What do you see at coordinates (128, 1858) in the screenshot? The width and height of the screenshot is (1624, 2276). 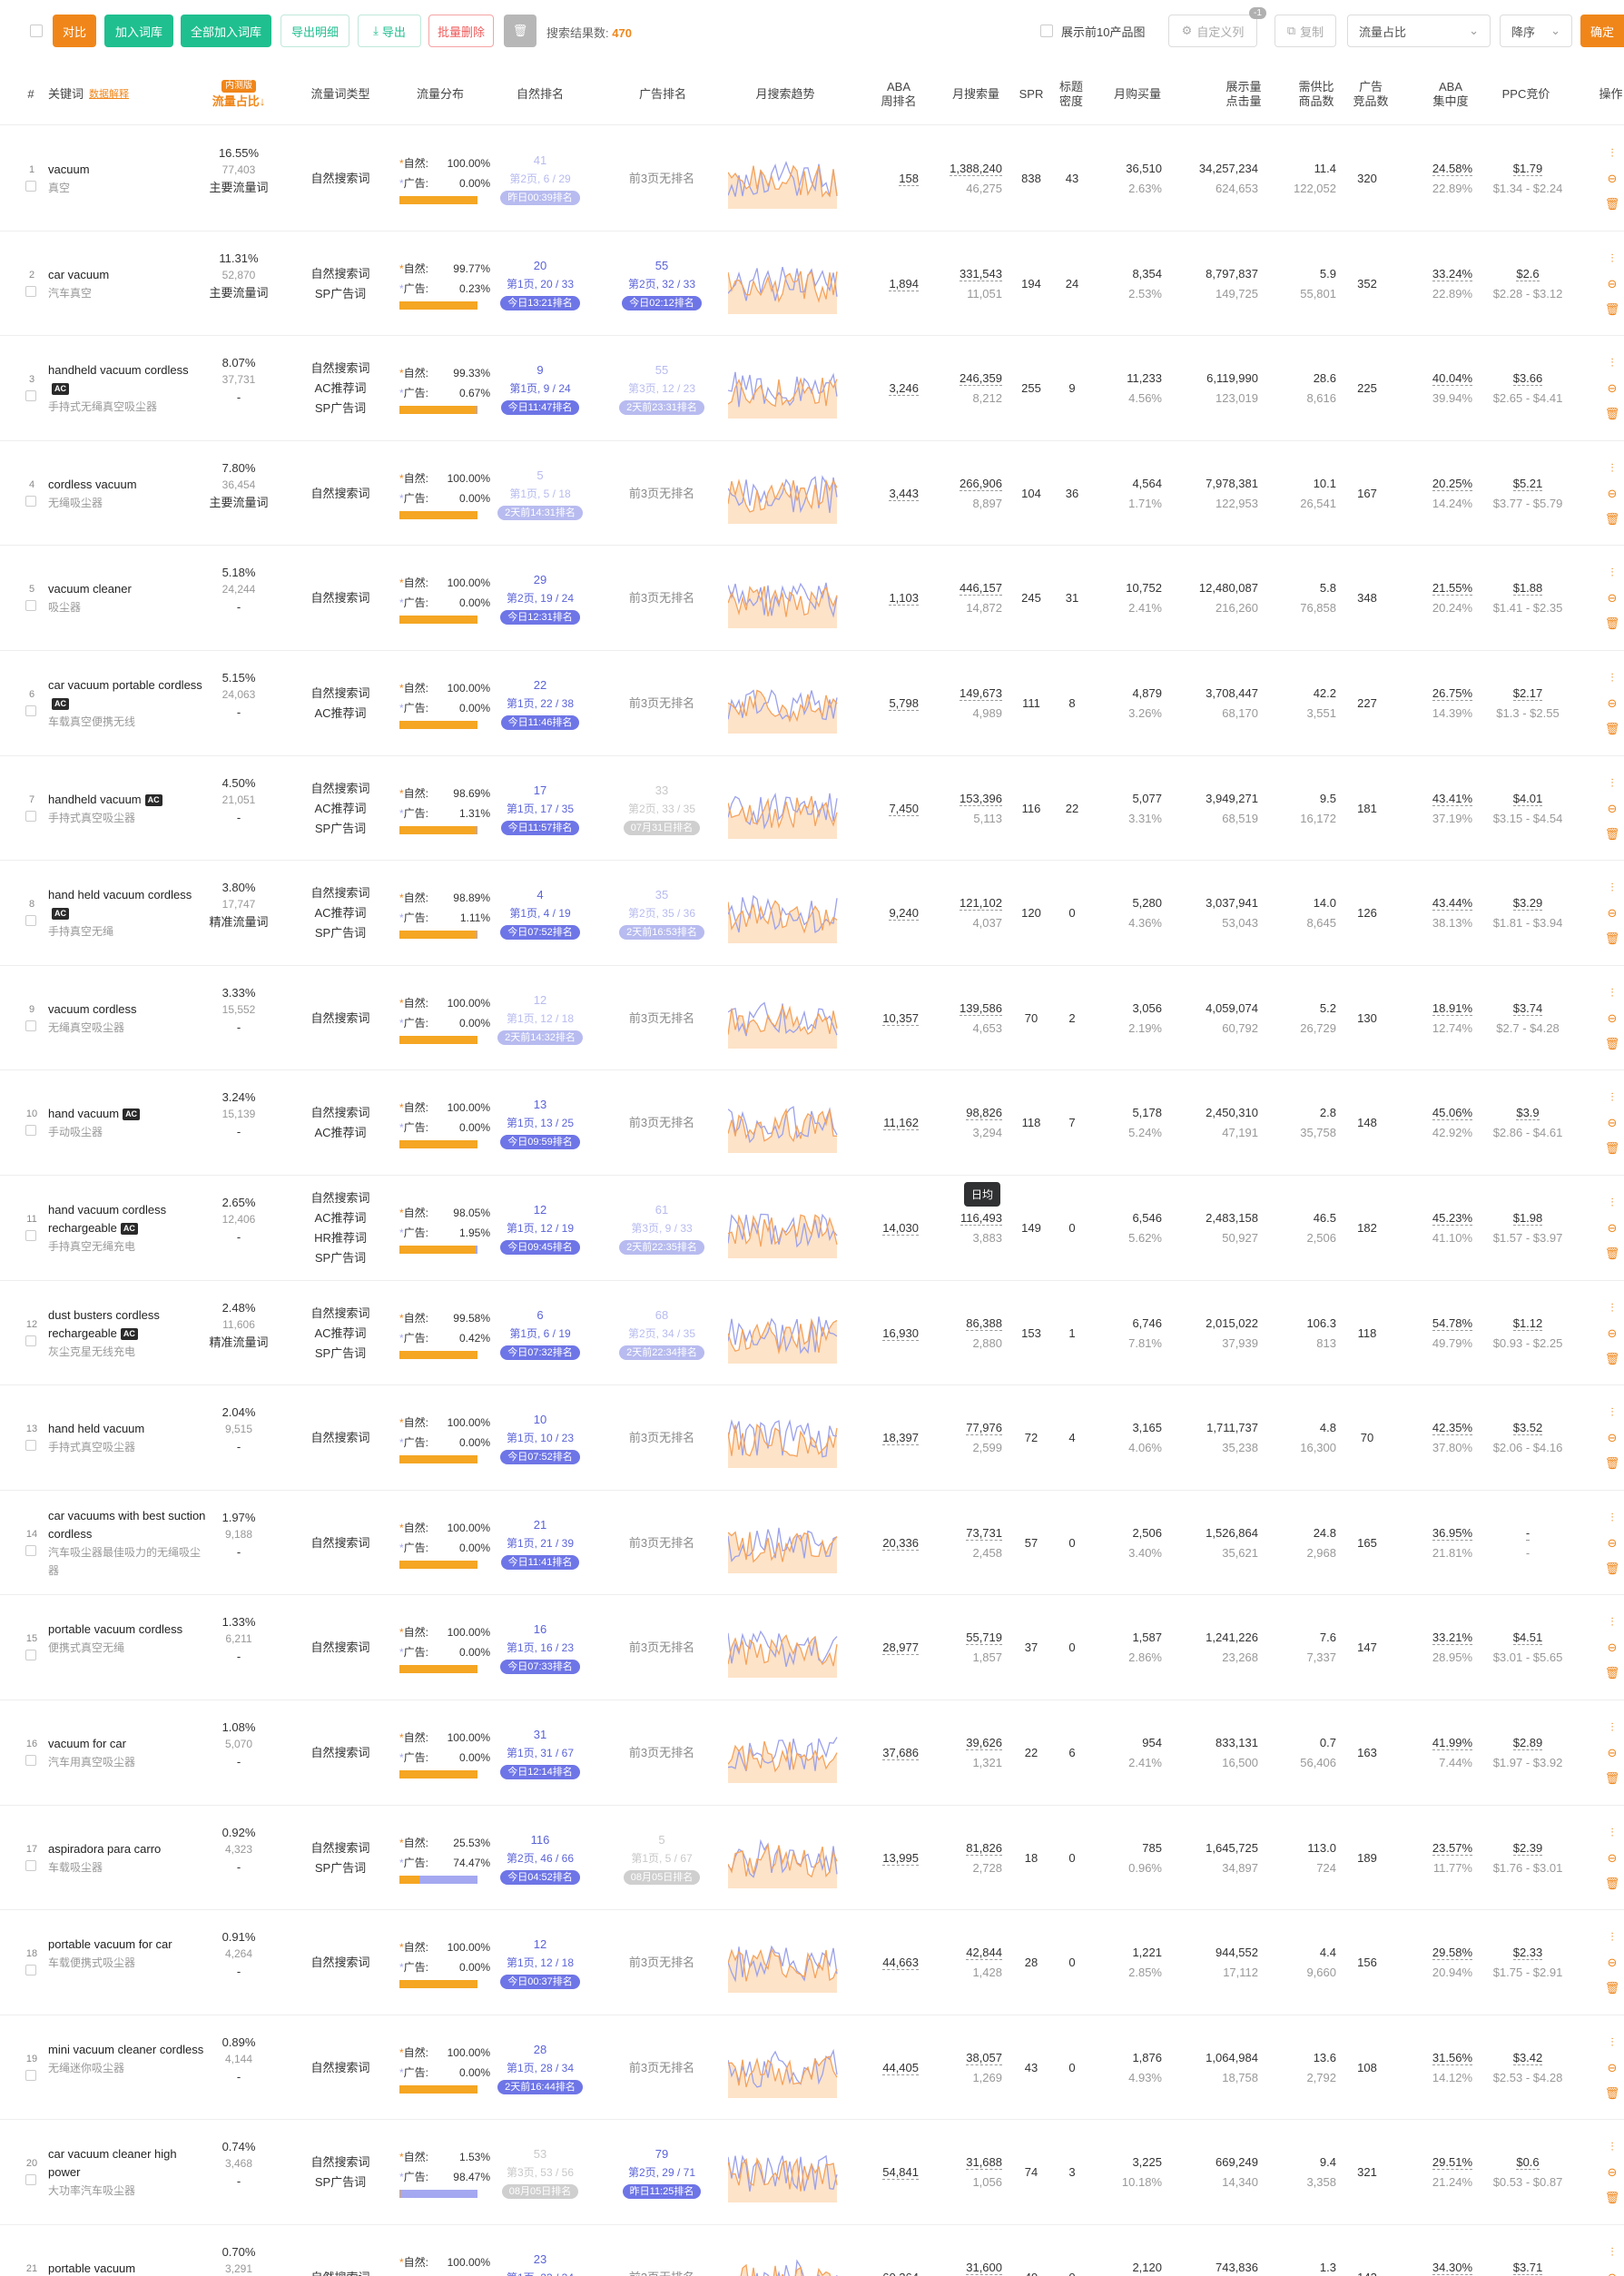 I see `keyword-cell: aspiradora para carro 车载吸尘器` at bounding box center [128, 1858].